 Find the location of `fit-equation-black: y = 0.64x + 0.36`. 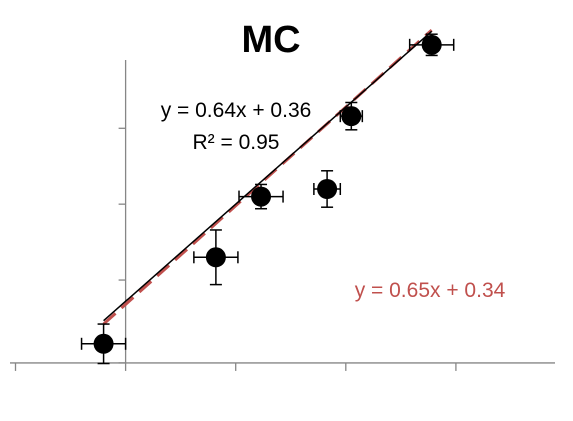

fit-equation-black: y = 0.64x + 0.36 is located at coordinates (236, 110).